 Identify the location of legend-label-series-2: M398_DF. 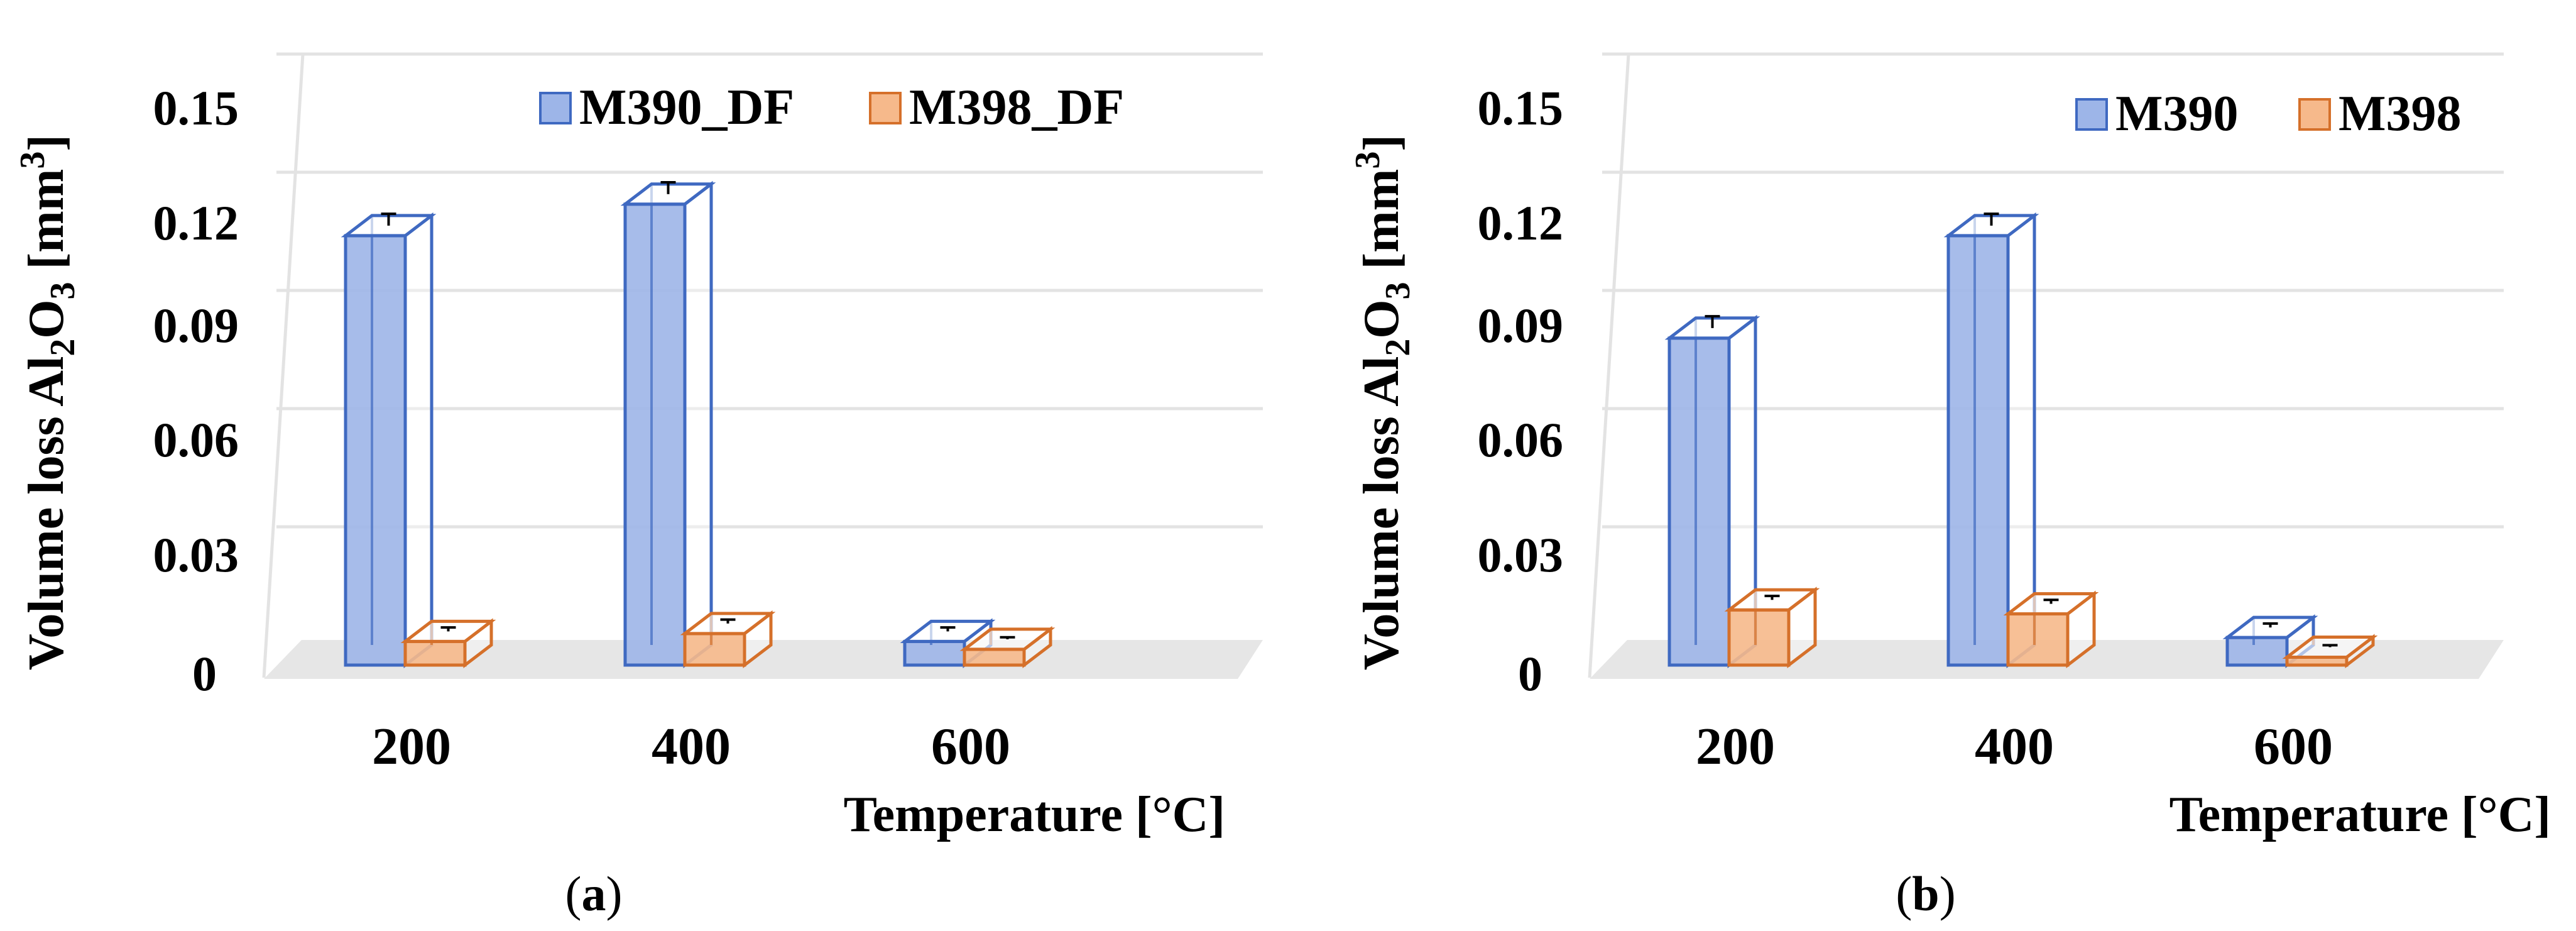
(1016, 107).